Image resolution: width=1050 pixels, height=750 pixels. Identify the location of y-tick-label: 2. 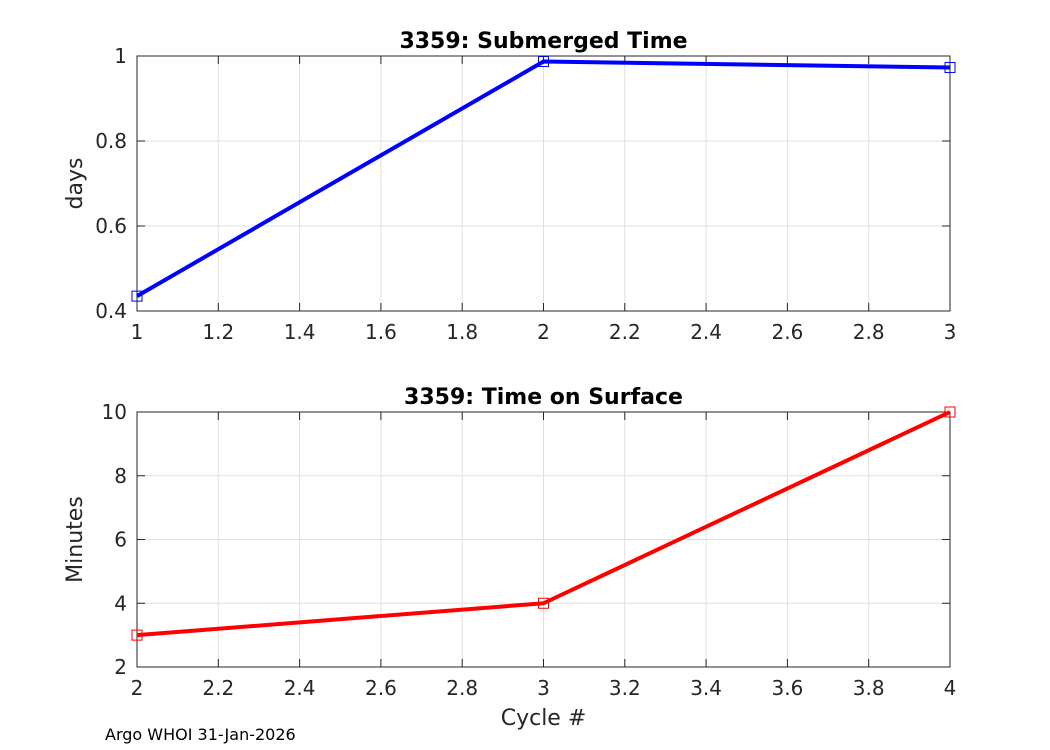
(120, 667).